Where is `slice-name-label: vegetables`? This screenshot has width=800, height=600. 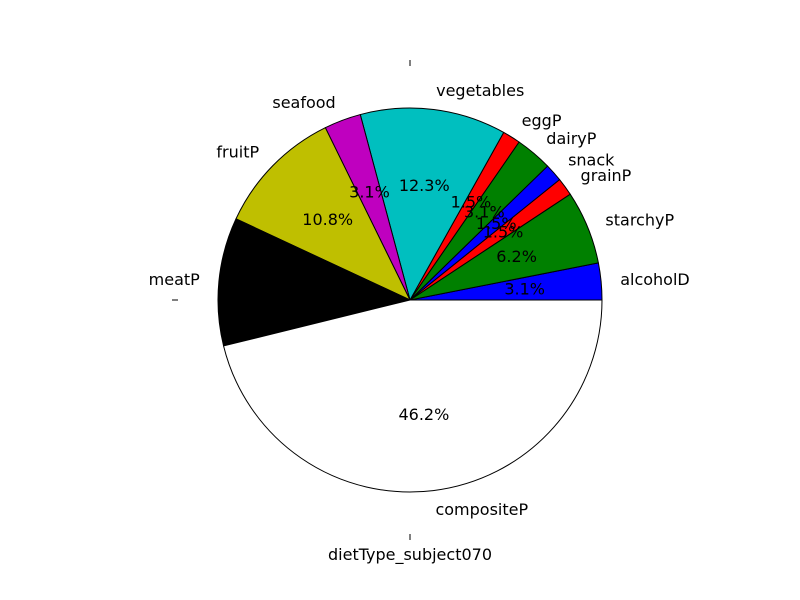
slice-name-label: vegetables is located at coordinates (480, 90).